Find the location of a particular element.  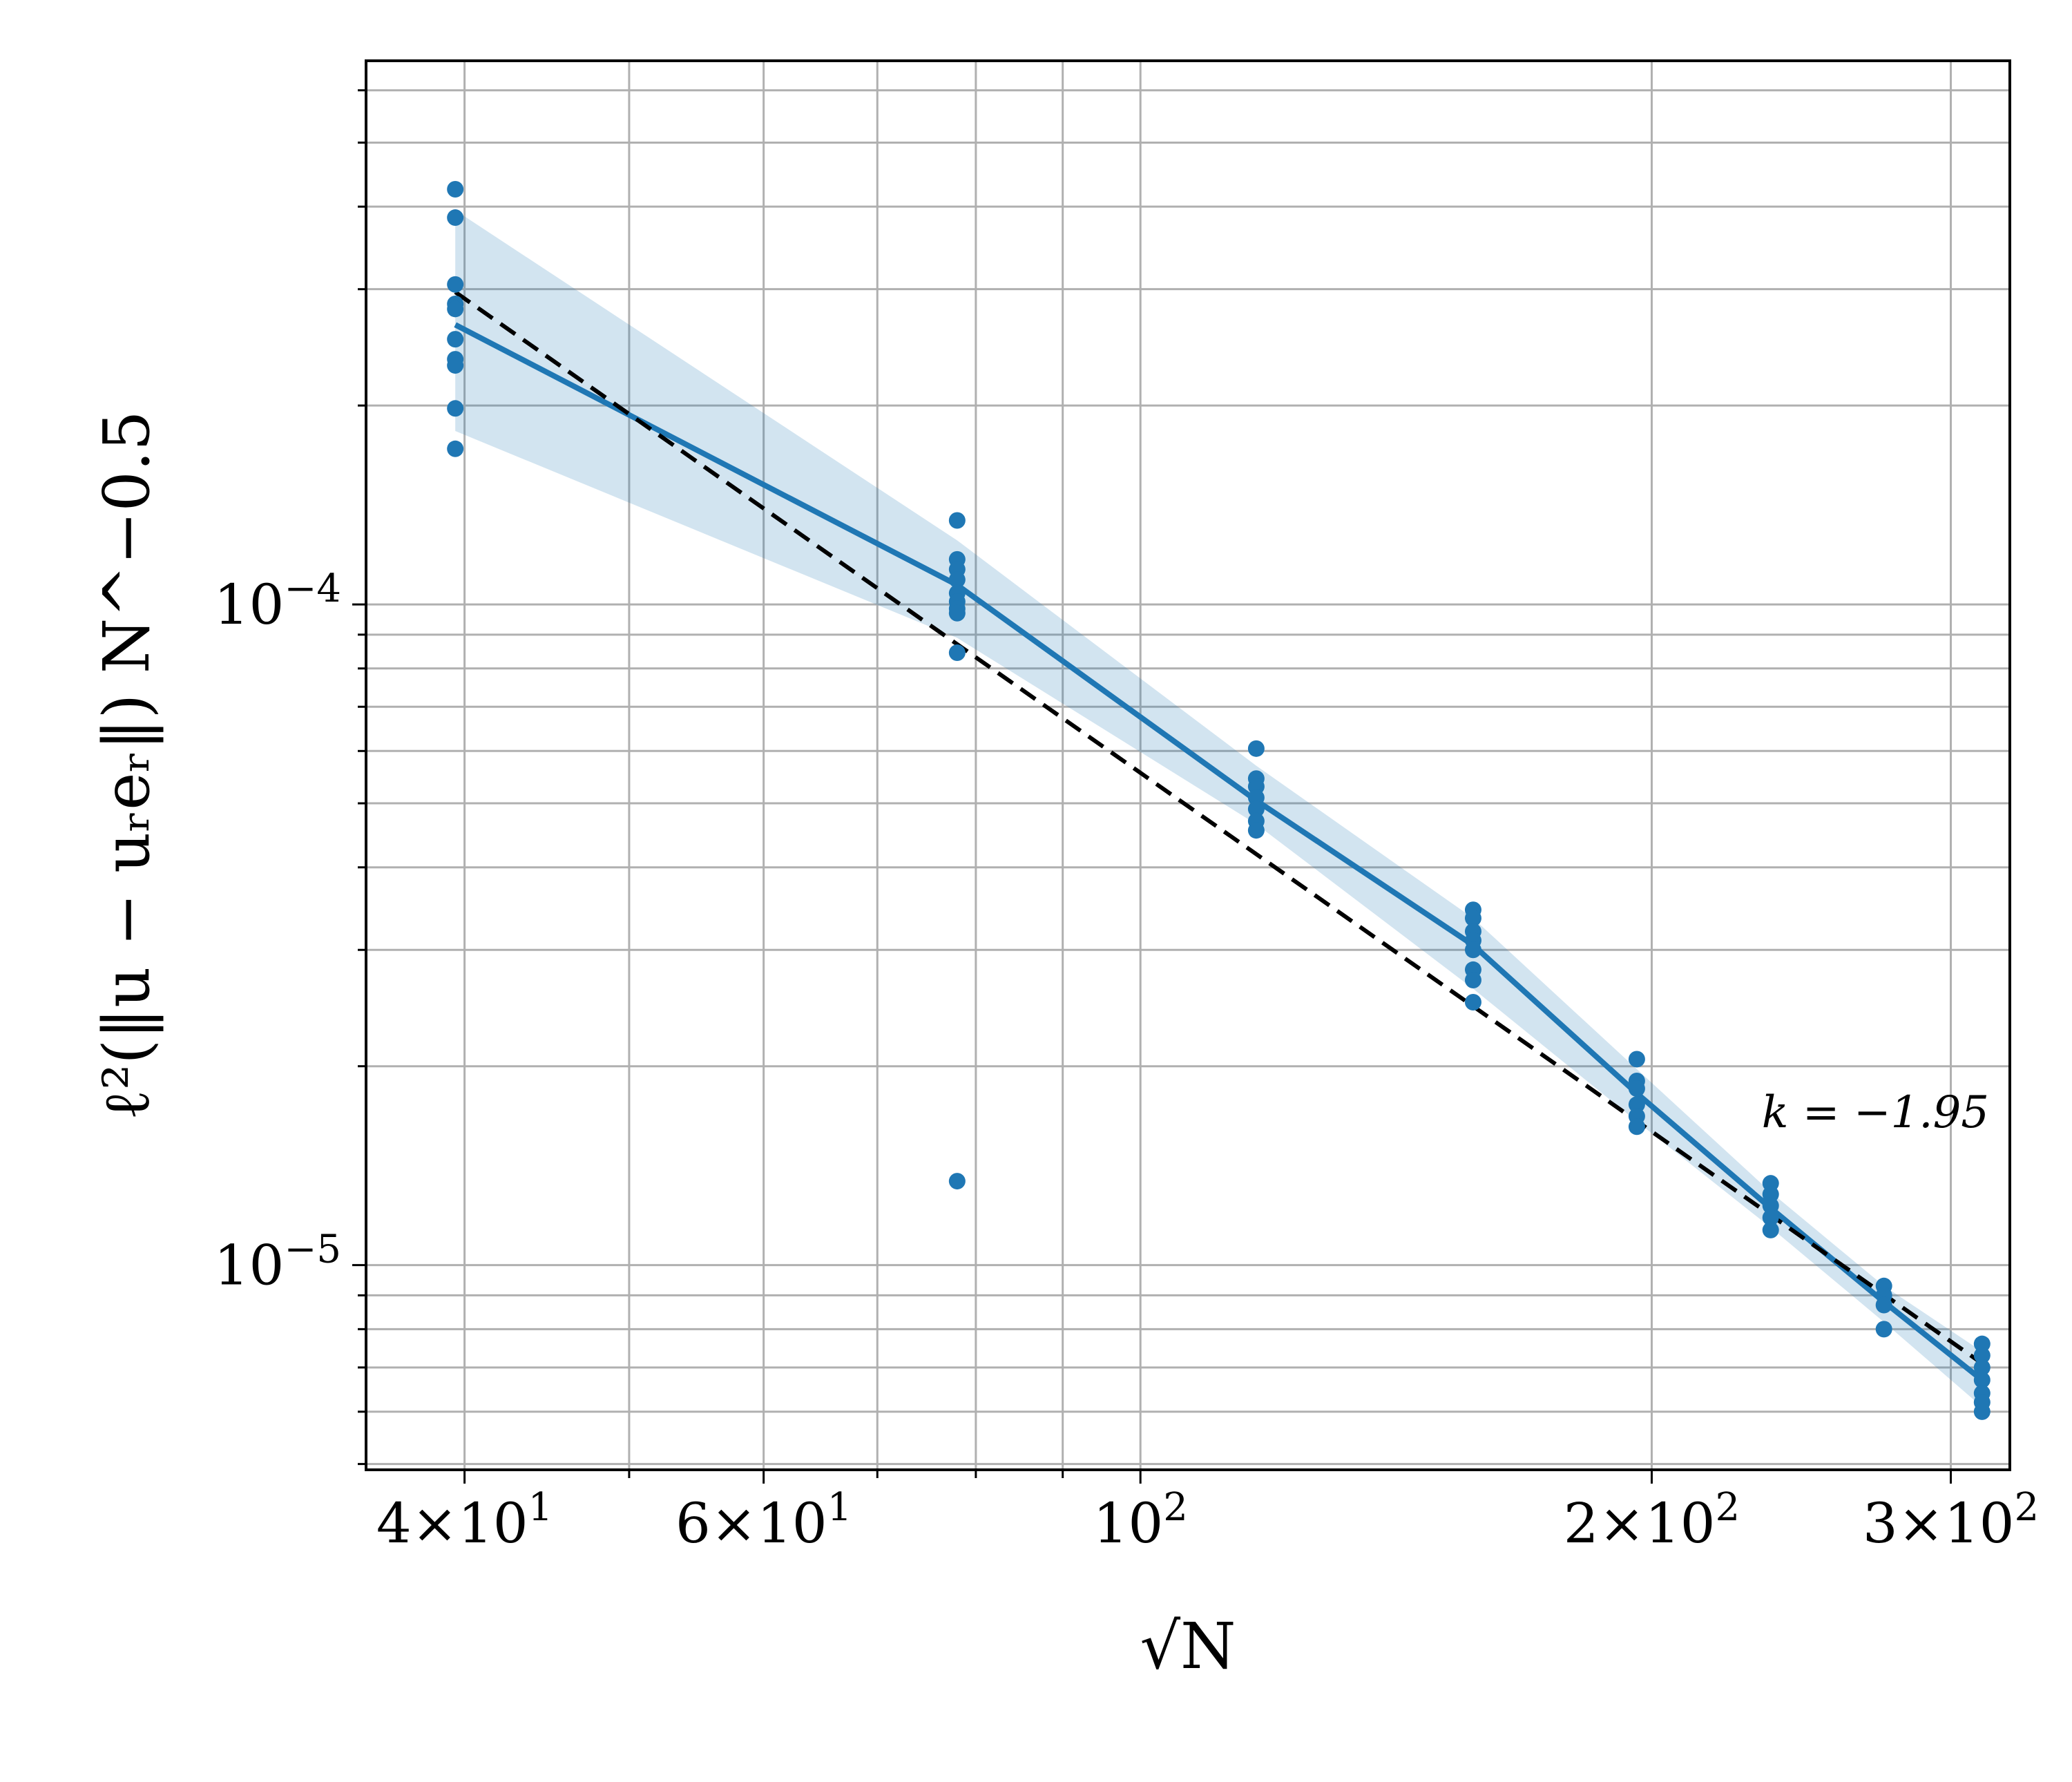

x-tick-label: 3×102 is located at coordinates (1951, 1520).